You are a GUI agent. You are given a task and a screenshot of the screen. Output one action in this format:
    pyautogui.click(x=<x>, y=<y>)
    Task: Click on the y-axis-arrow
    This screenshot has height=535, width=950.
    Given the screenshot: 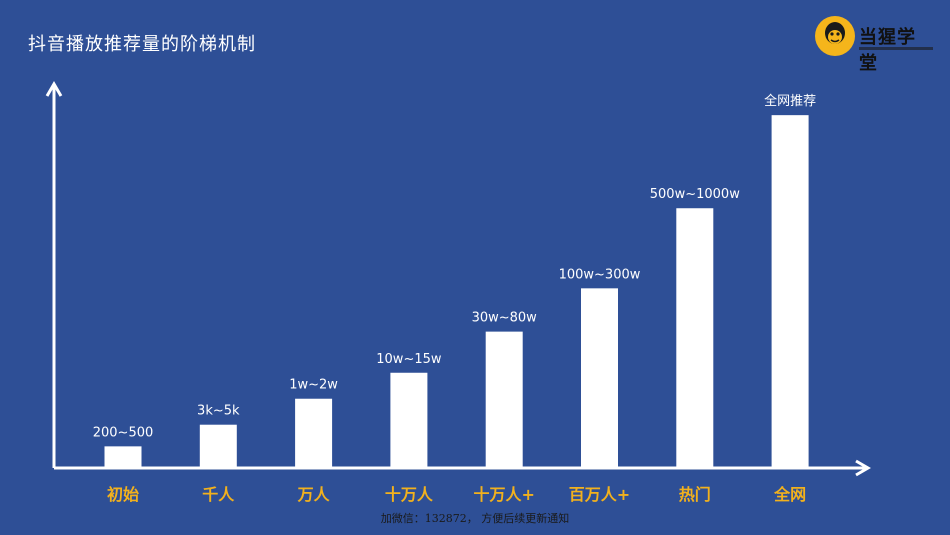 What is the action you would take?
    pyautogui.click(x=54, y=89)
    